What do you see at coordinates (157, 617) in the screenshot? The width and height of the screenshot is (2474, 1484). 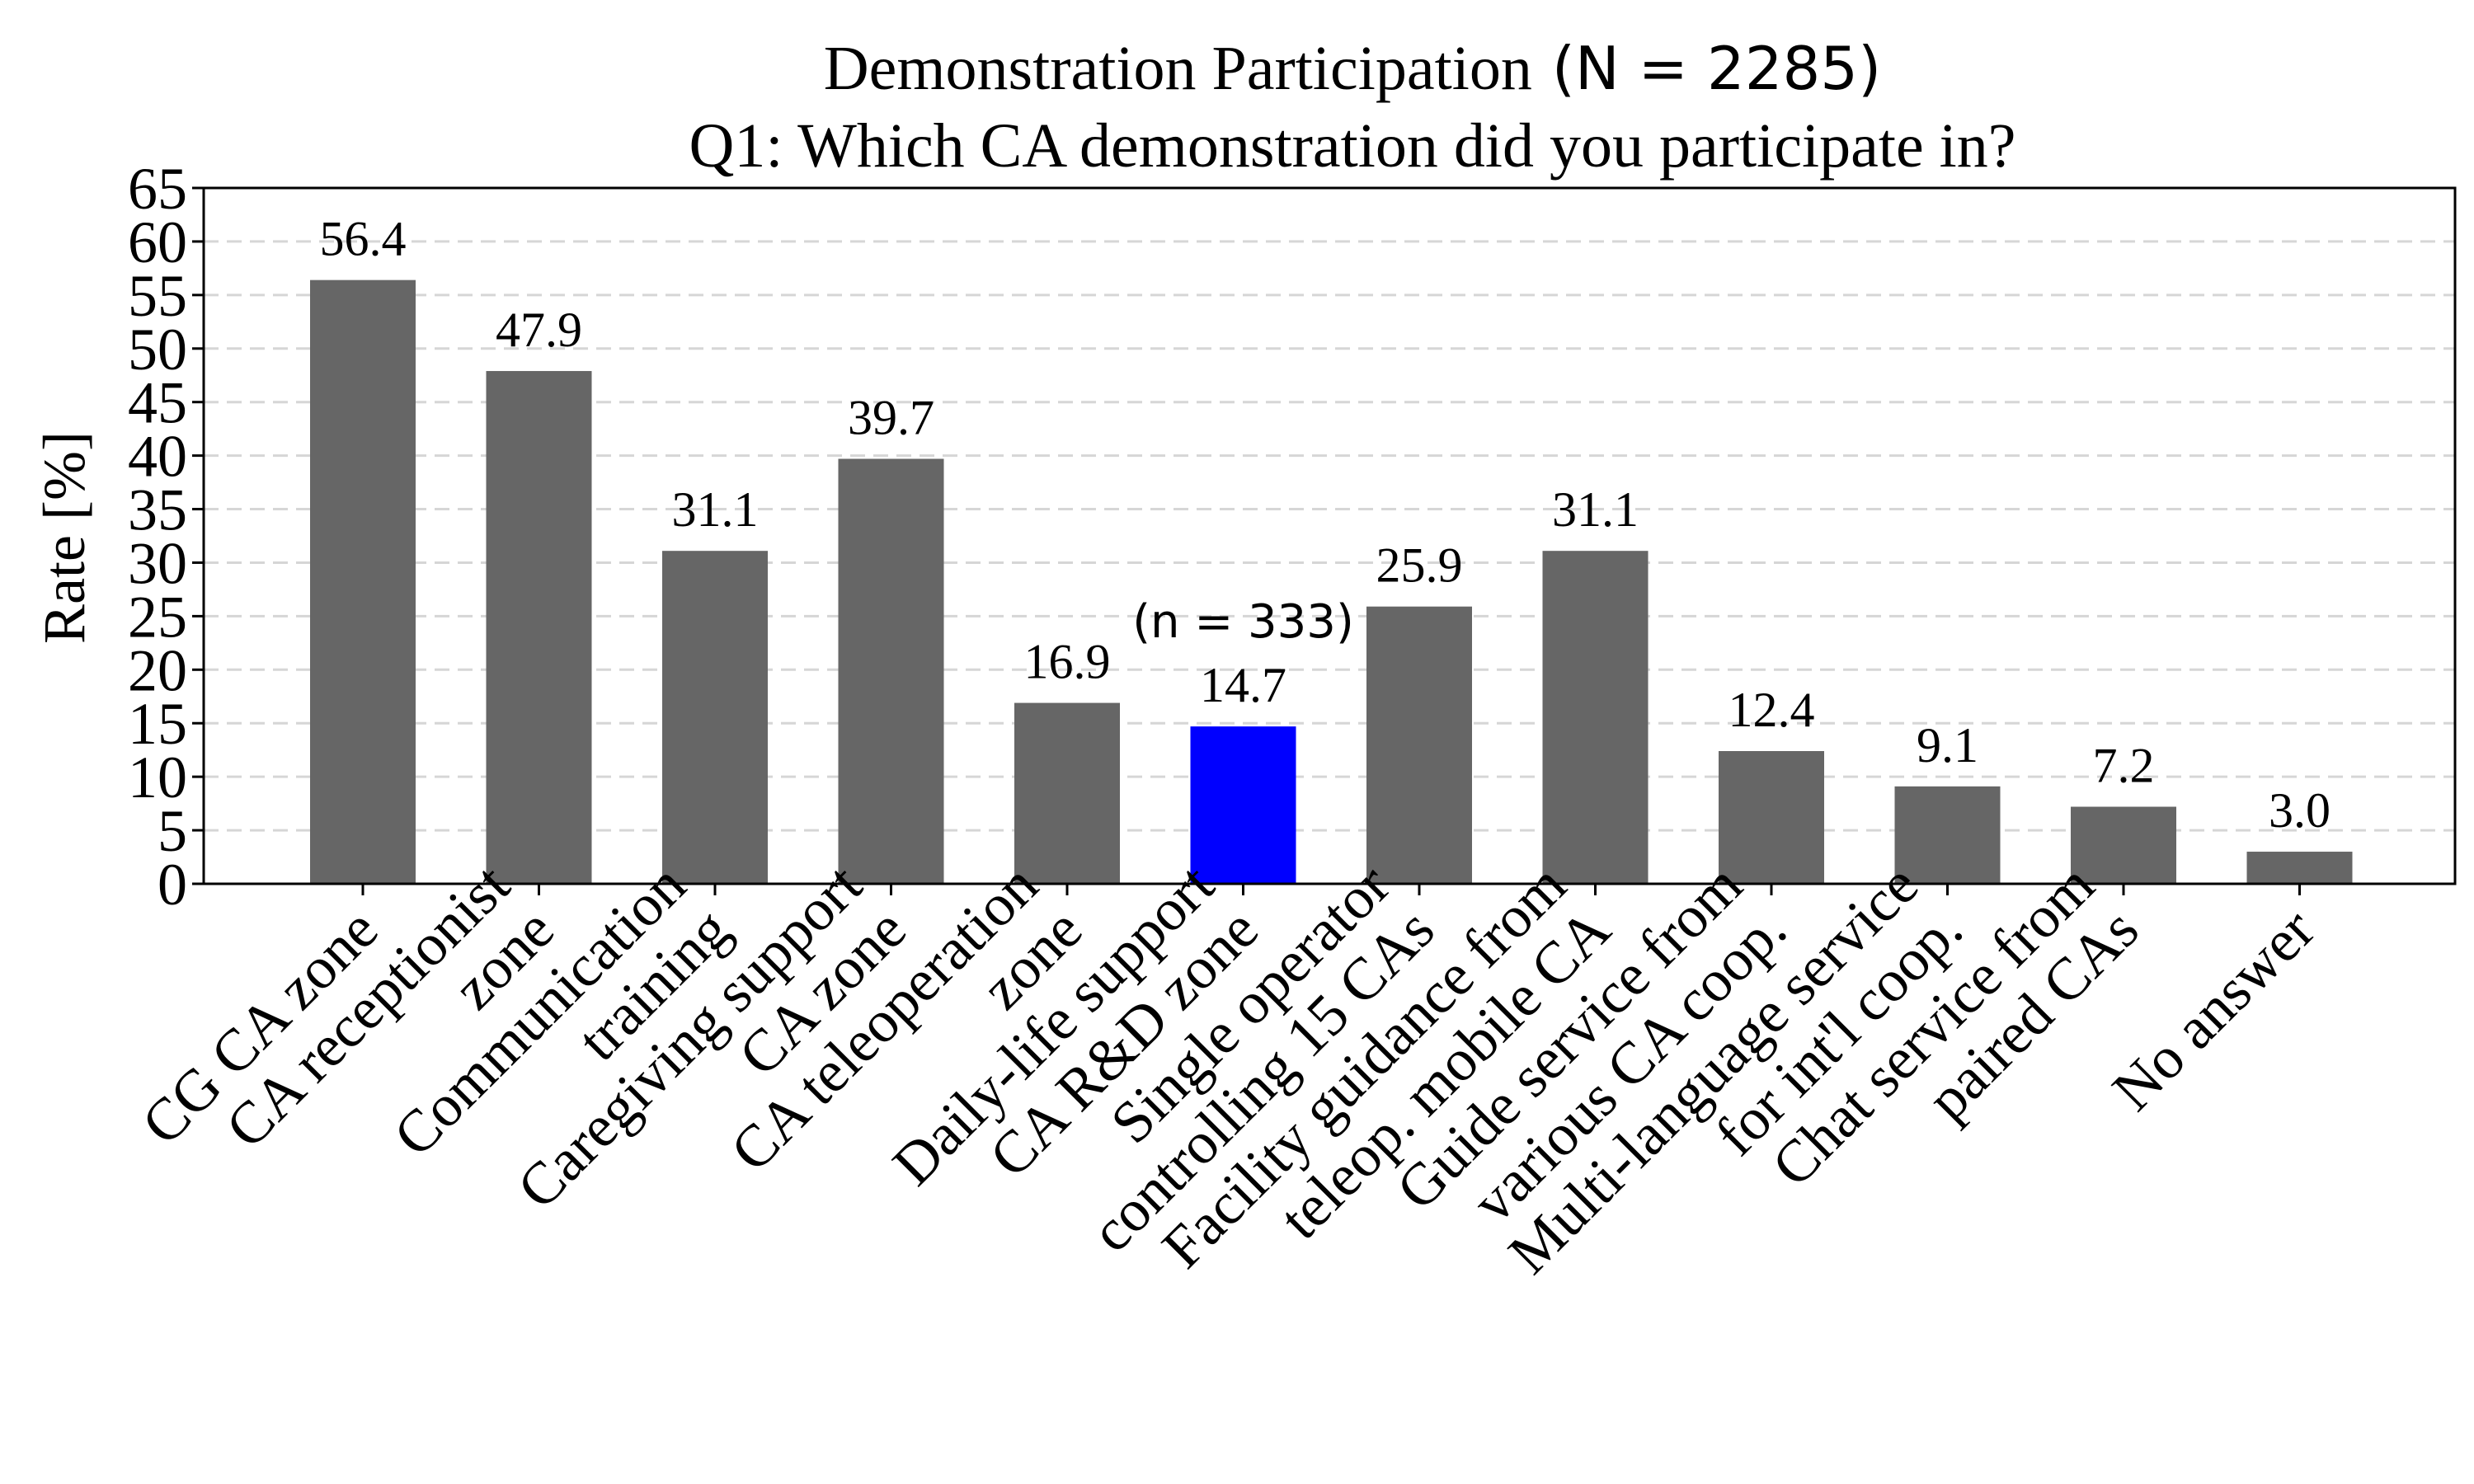 I see `y-tick-label: 25` at bounding box center [157, 617].